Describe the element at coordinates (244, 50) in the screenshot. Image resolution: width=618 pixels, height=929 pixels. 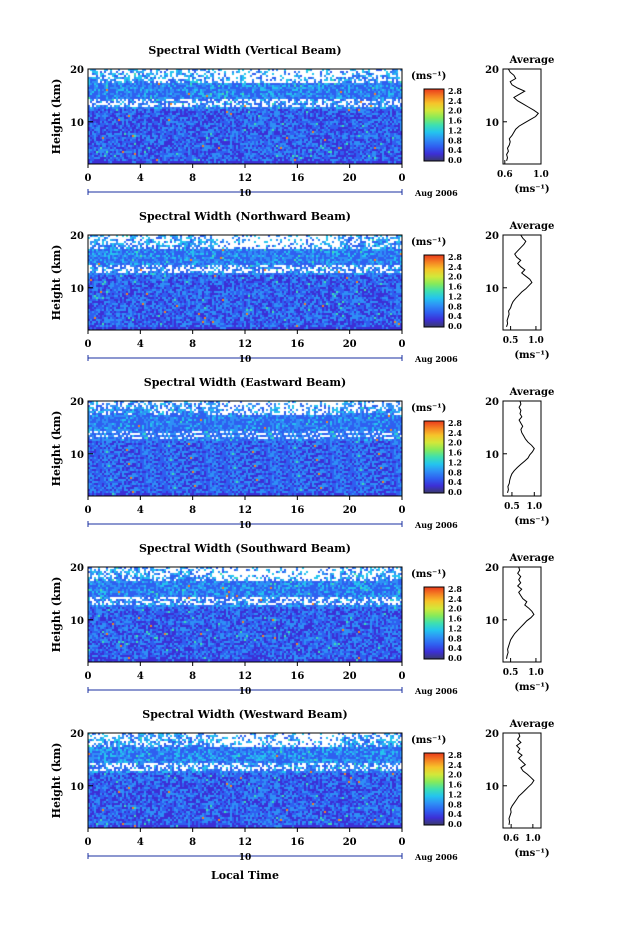
I see `panel-title: Spectral Width (Vertical Beam)` at that location.